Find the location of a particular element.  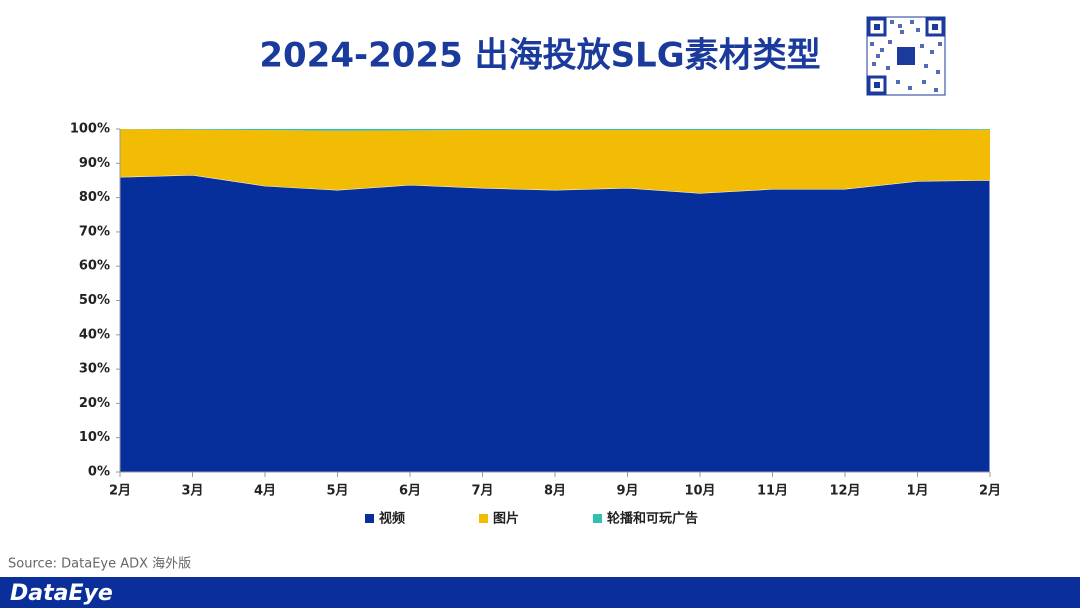

x-tick-label: 8月 is located at coordinates (555, 491).